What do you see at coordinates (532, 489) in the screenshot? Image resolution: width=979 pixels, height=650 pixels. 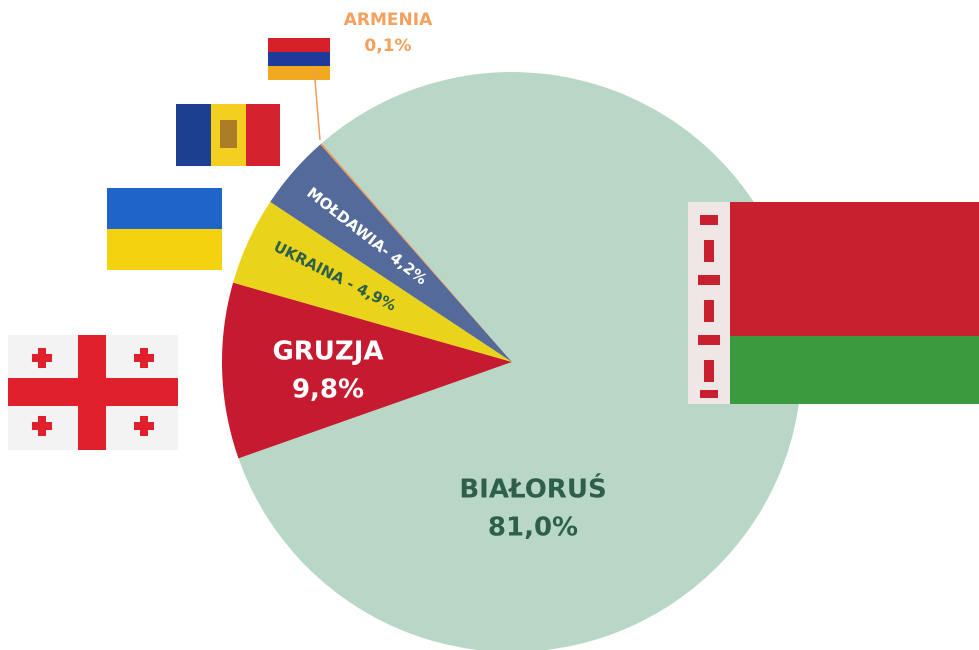 I see `slice-label: BIAŁORUŚ` at bounding box center [532, 489].